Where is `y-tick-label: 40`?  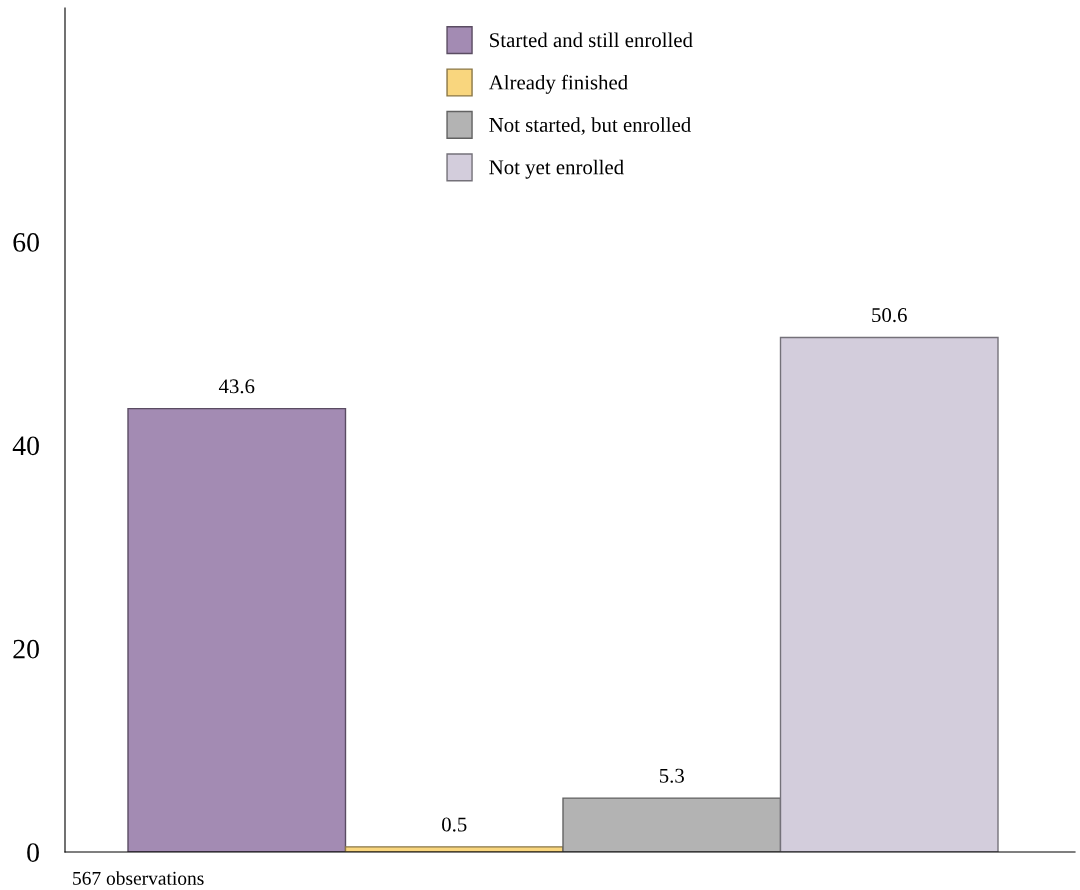 y-tick-label: 40 is located at coordinates (25, 446).